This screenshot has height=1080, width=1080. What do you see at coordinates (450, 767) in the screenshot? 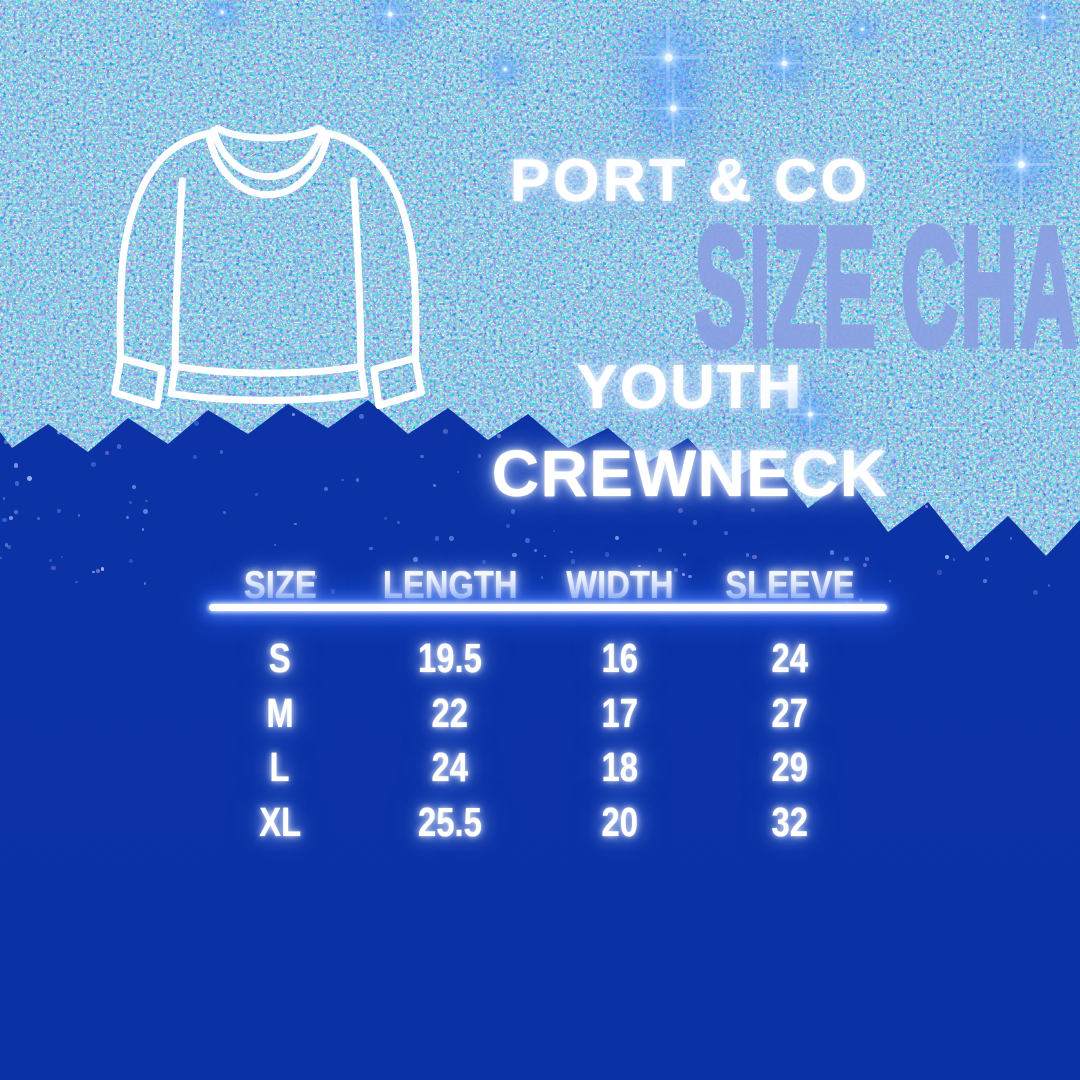
I see `cell-length: 24` at bounding box center [450, 767].